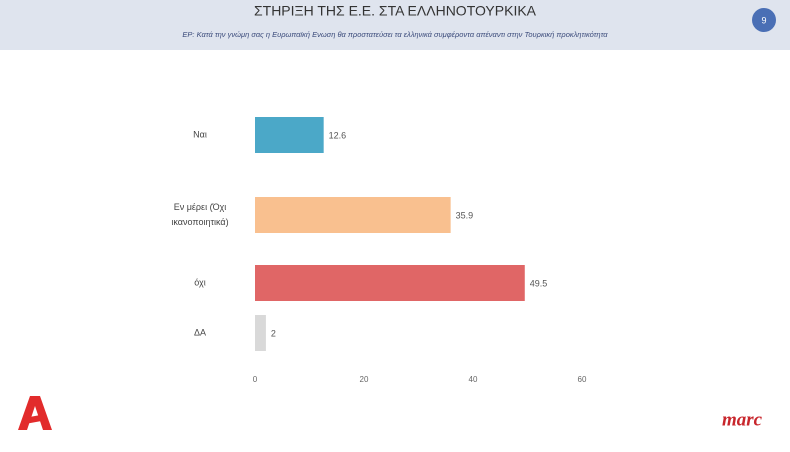  What do you see at coordinates (473, 379) in the screenshot?
I see `x-tick-label: 40` at bounding box center [473, 379].